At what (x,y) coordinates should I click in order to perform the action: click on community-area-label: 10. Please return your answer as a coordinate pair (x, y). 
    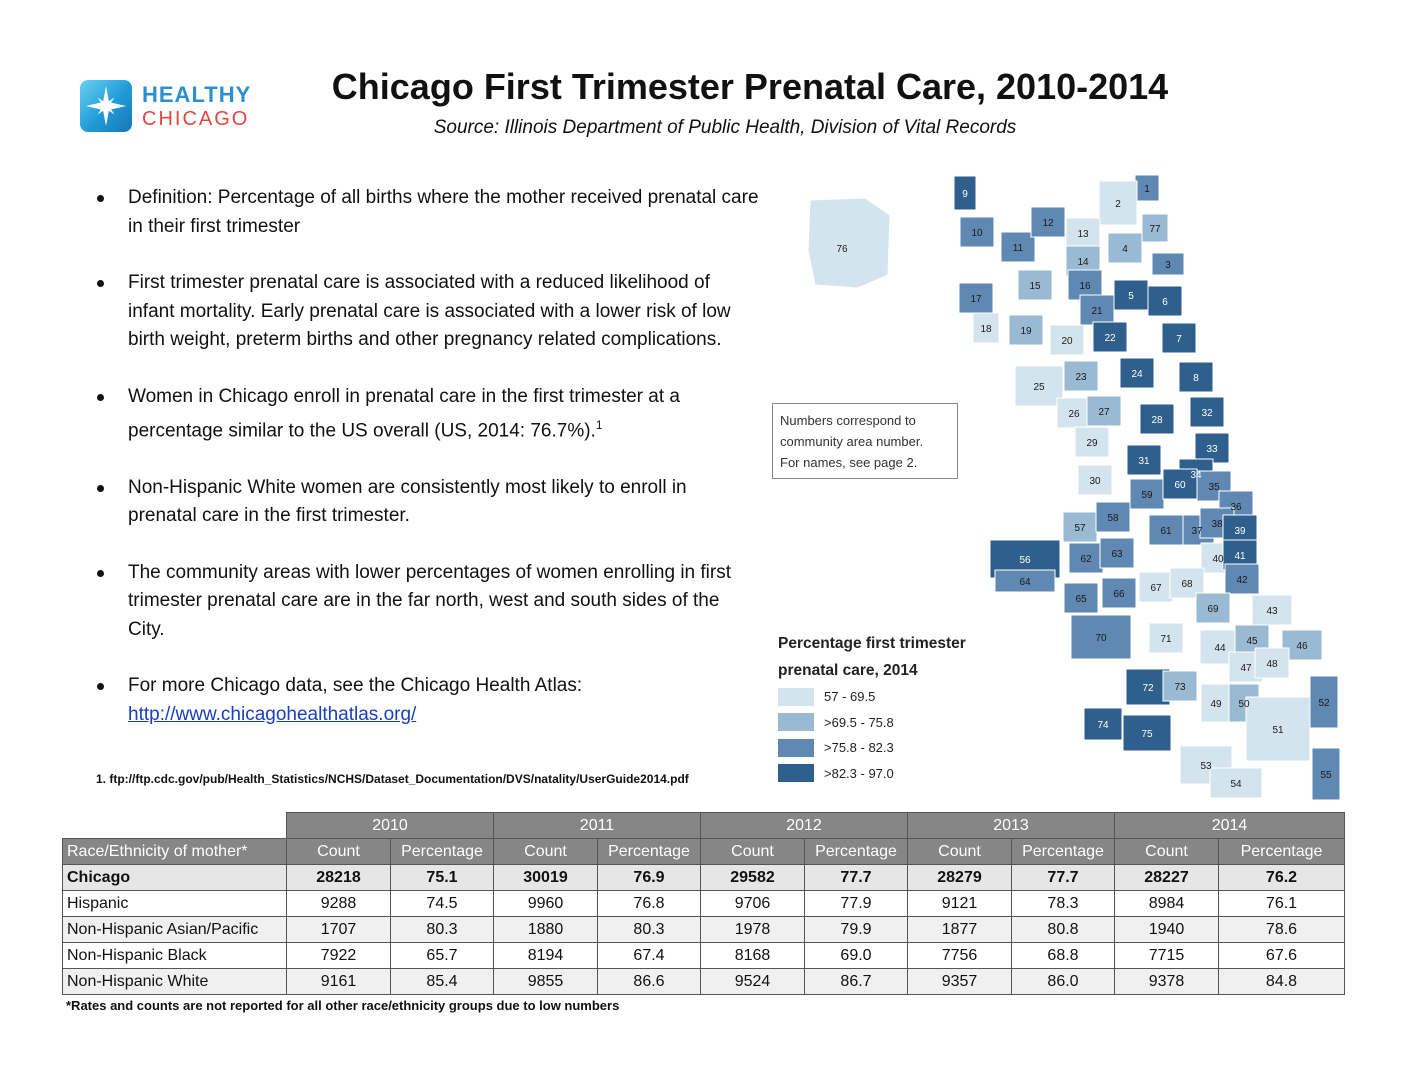
    Looking at the image, I should click on (977, 233).